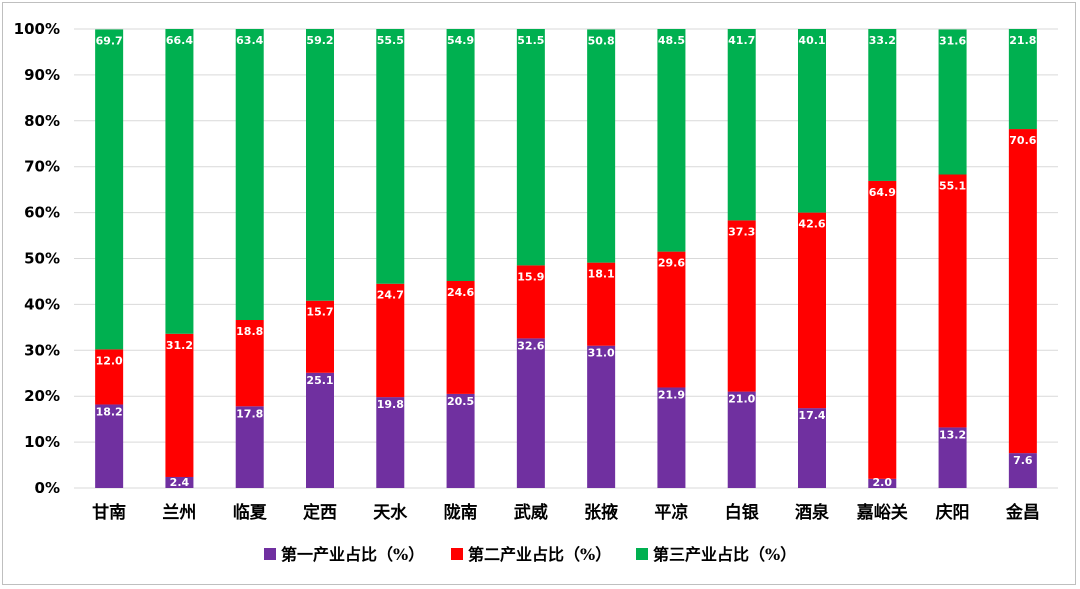  Describe the element at coordinates (601, 274) in the screenshot. I see `data-label: 18.1` at that location.